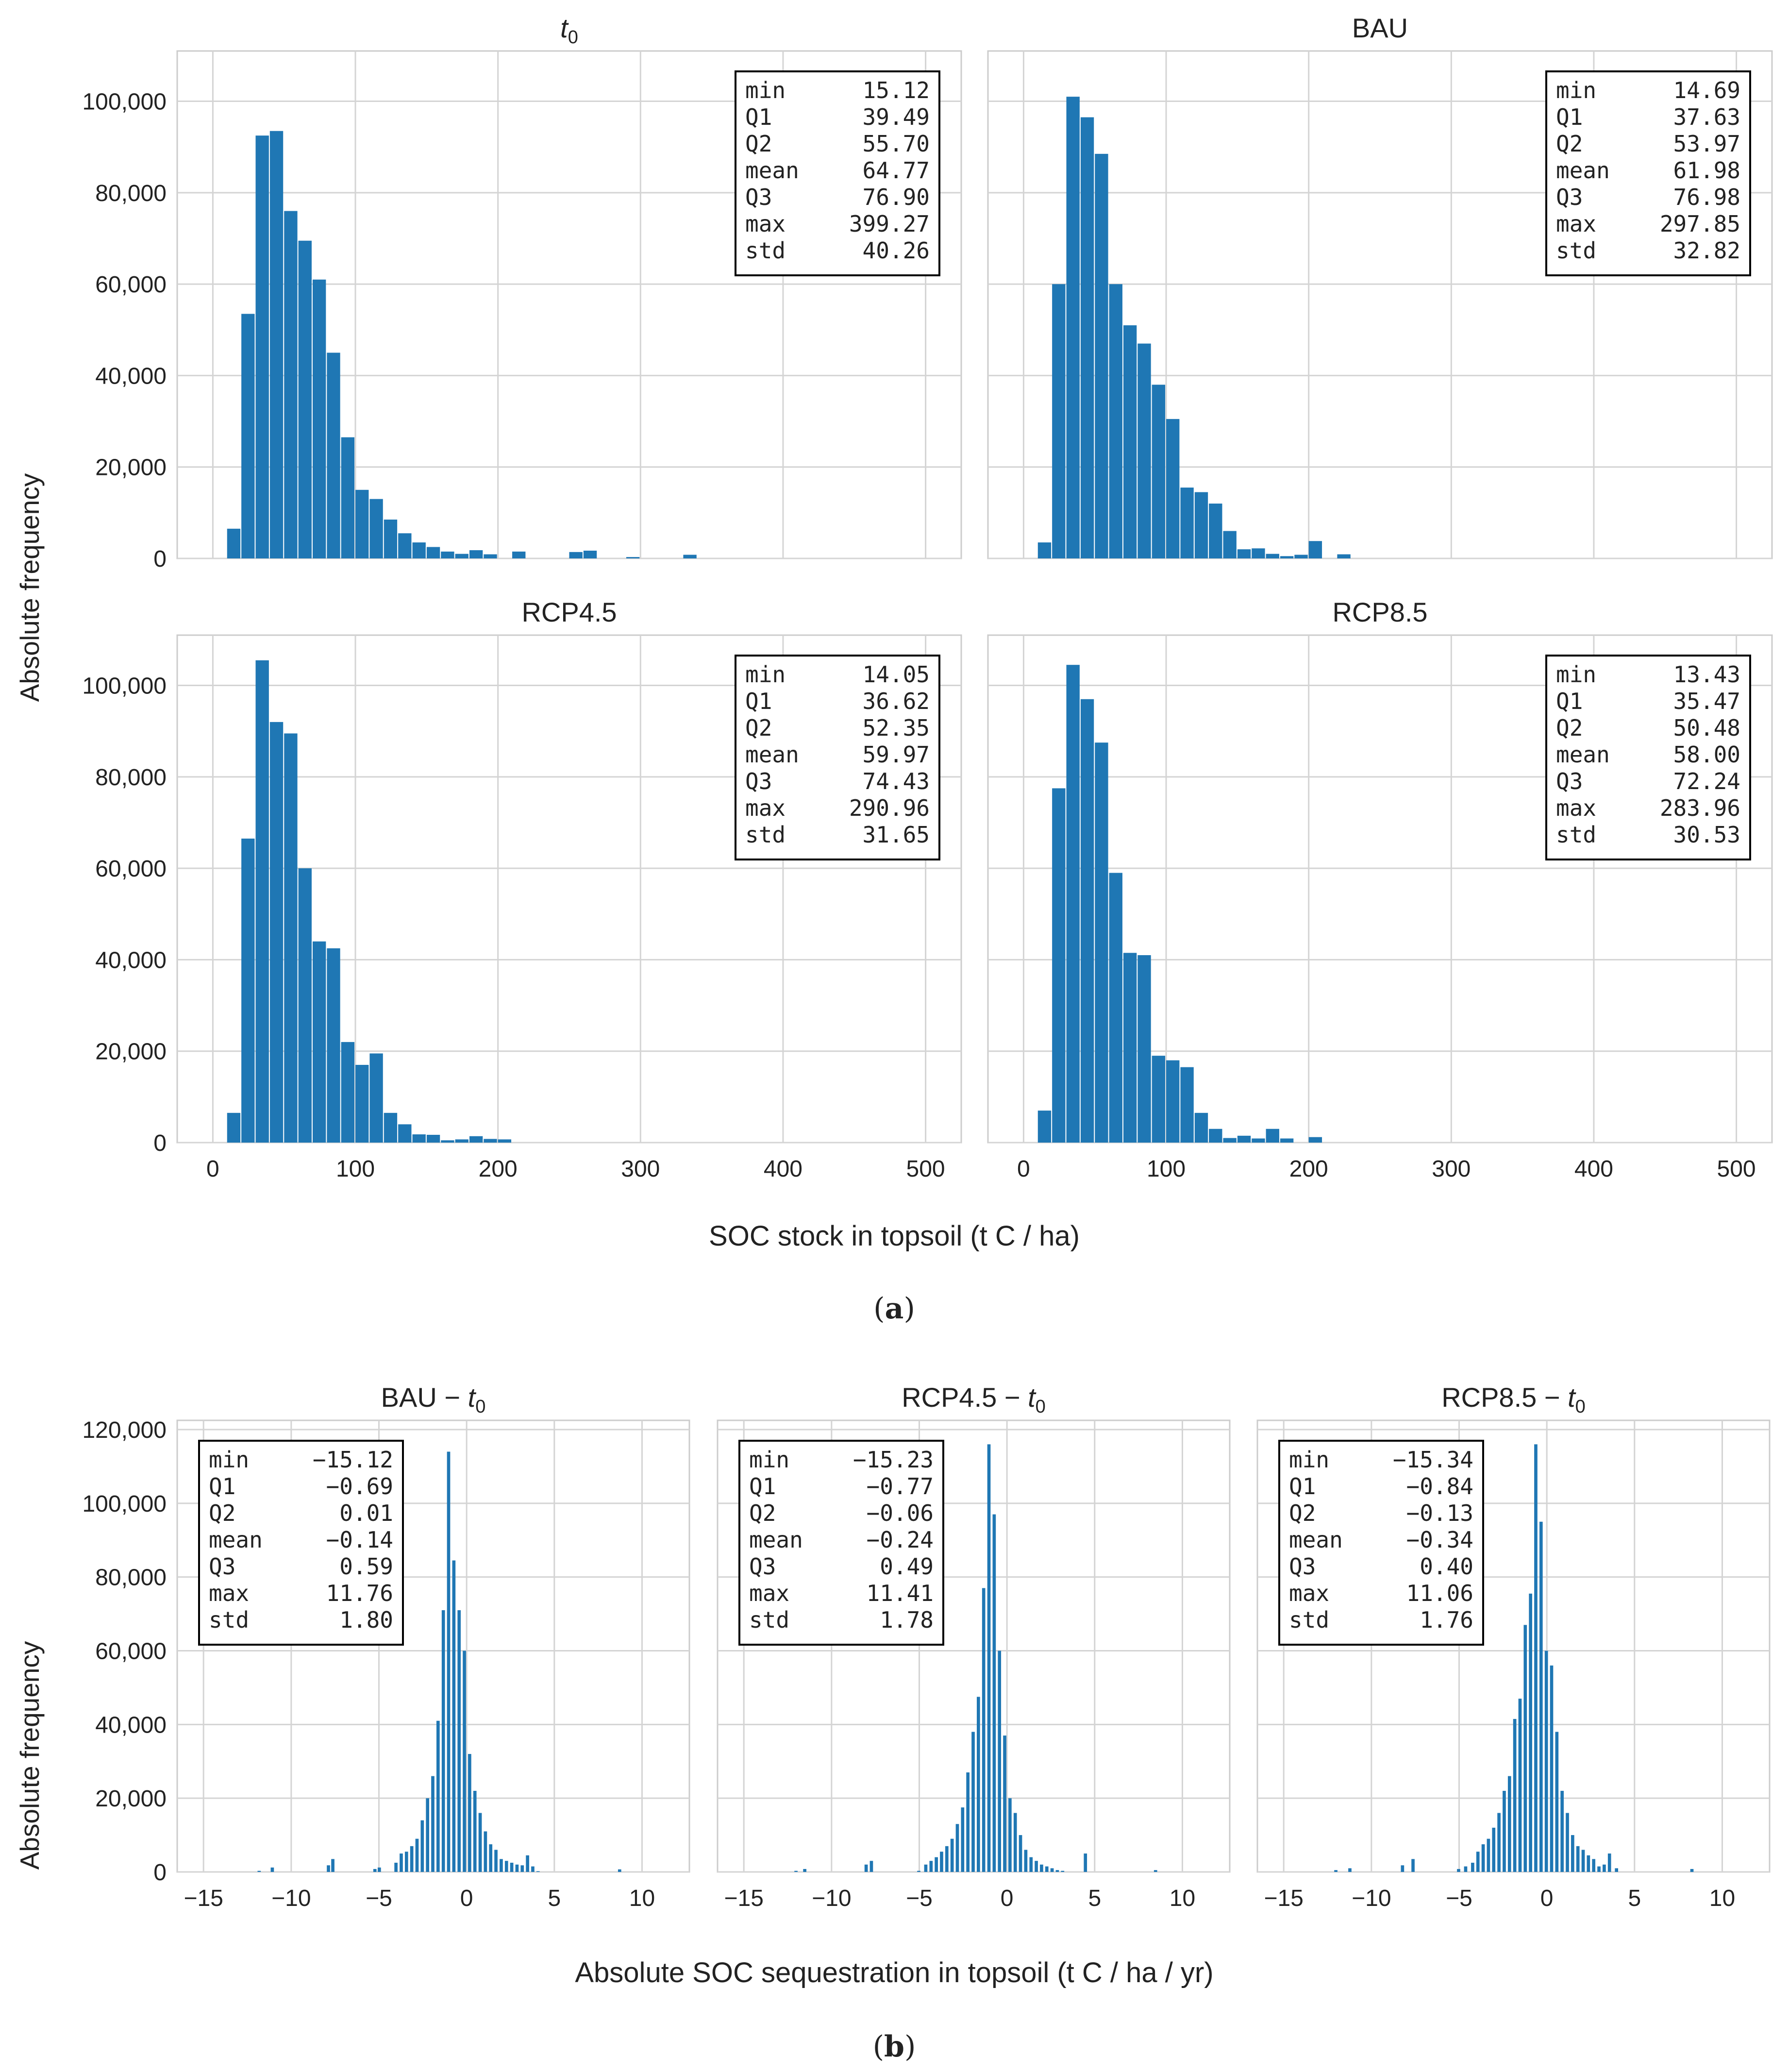  Describe the element at coordinates (894, 1236) in the screenshot. I see `x-axis-label-a: SOC stock in topsoil (t C / ha)` at that location.